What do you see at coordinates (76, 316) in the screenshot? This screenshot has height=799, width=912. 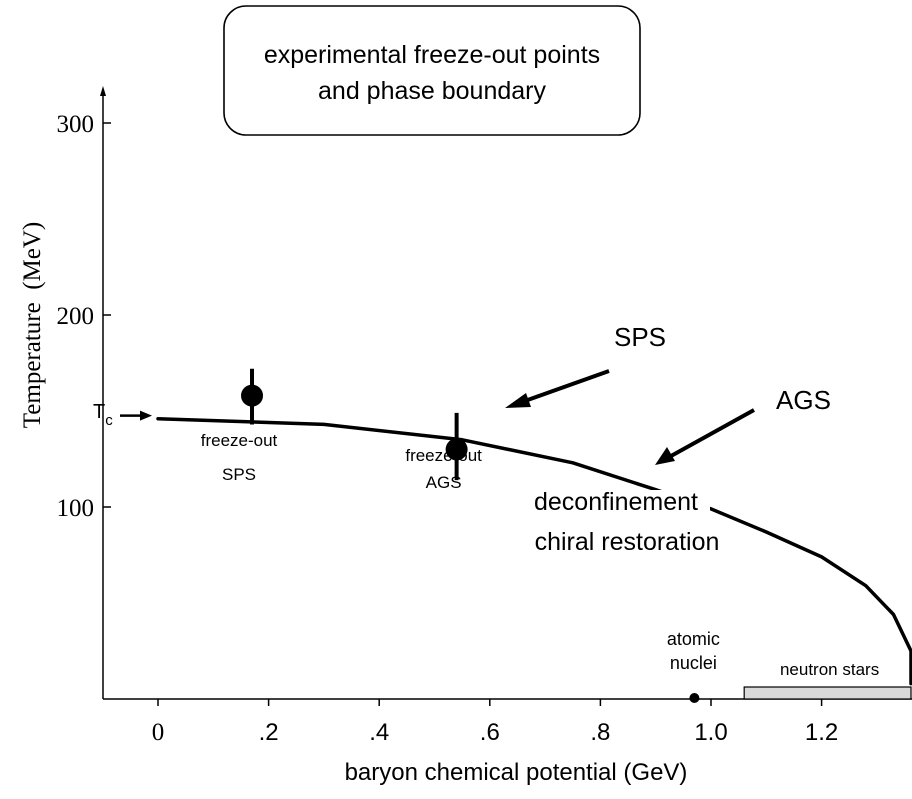 I see `y-tick-label: 200` at bounding box center [76, 316].